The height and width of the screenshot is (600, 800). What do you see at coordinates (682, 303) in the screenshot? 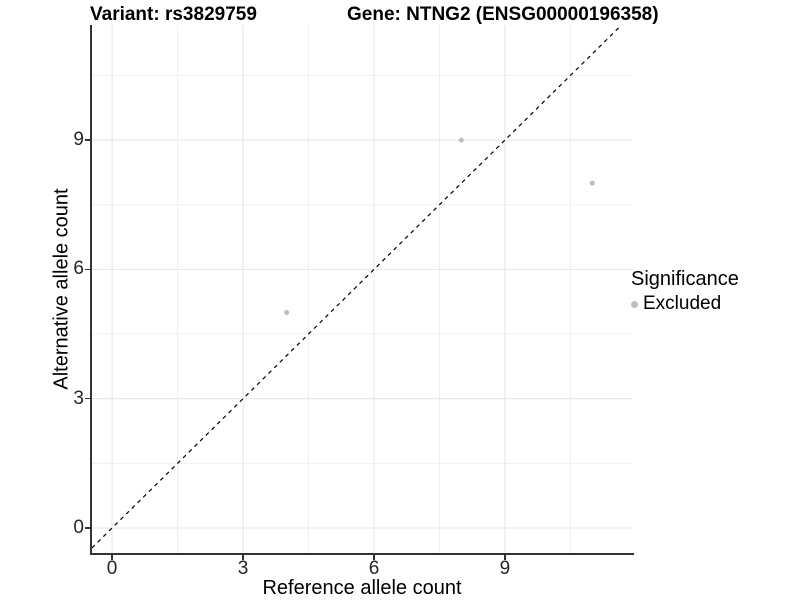
I see `legend-item-label: Excluded` at bounding box center [682, 303].